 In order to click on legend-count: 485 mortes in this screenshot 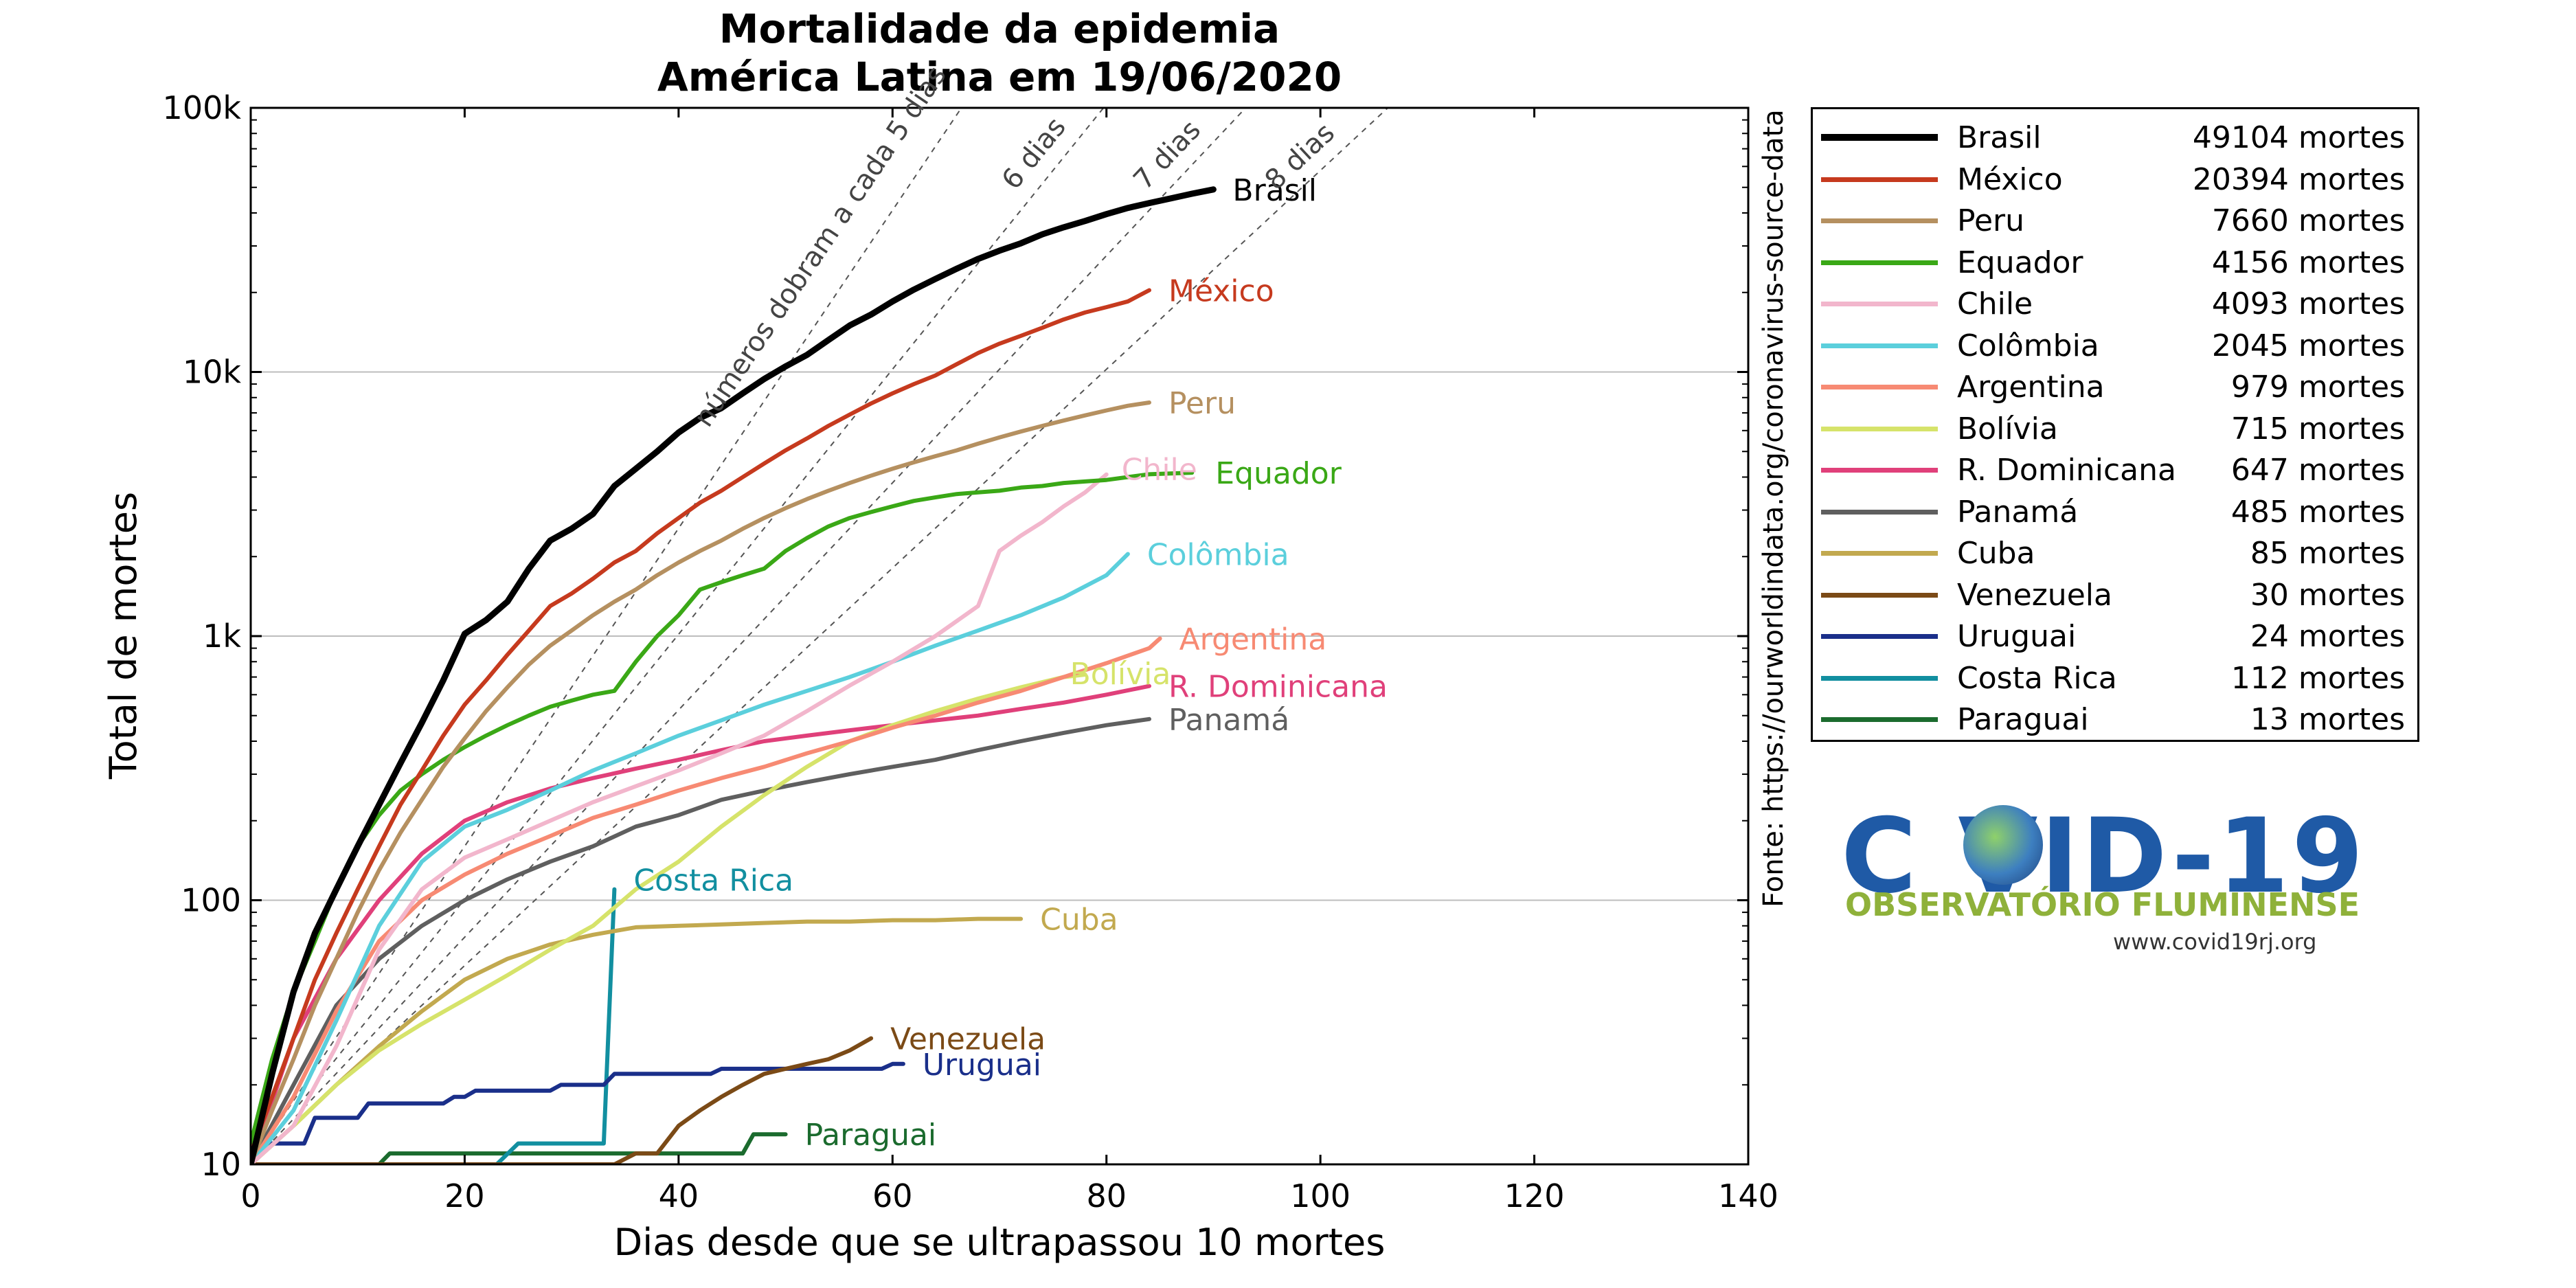, I will do `click(2317, 512)`.